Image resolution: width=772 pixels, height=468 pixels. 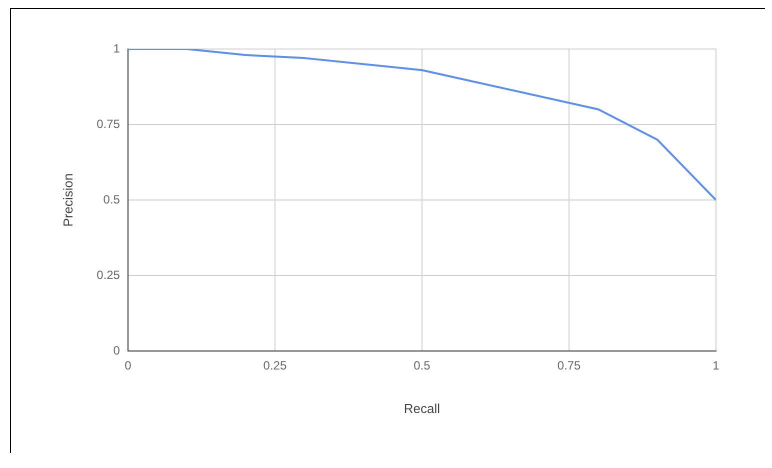 What do you see at coordinates (108, 123) in the screenshot?
I see `y-tick-label: 0.75` at bounding box center [108, 123].